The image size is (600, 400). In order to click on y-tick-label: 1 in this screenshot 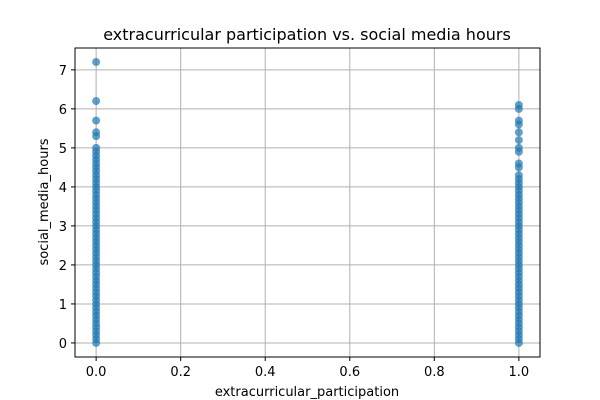, I will do `click(63, 305)`.